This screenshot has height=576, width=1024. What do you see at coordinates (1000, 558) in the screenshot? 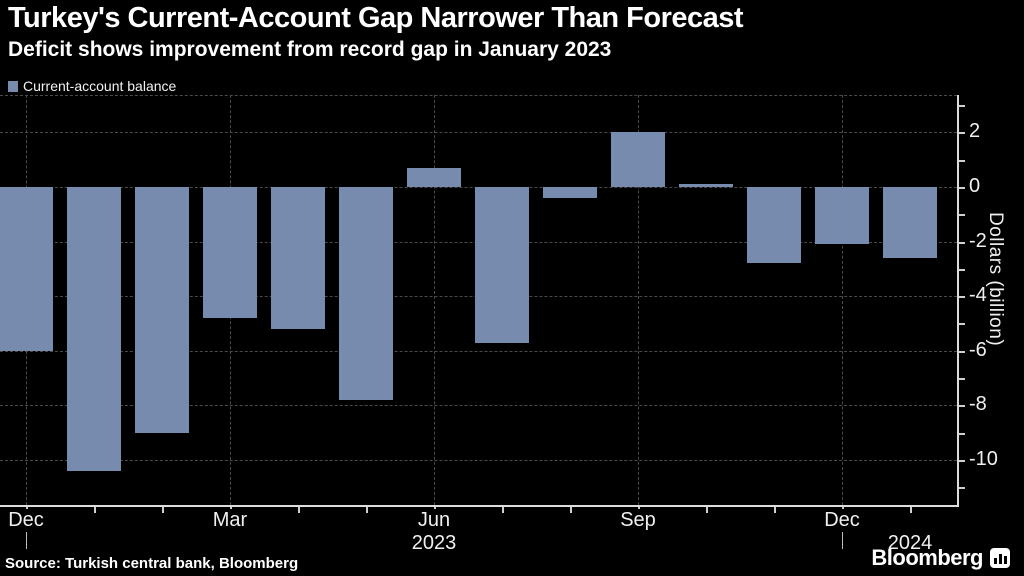
I see `bloomberg-chart-icon` at bounding box center [1000, 558].